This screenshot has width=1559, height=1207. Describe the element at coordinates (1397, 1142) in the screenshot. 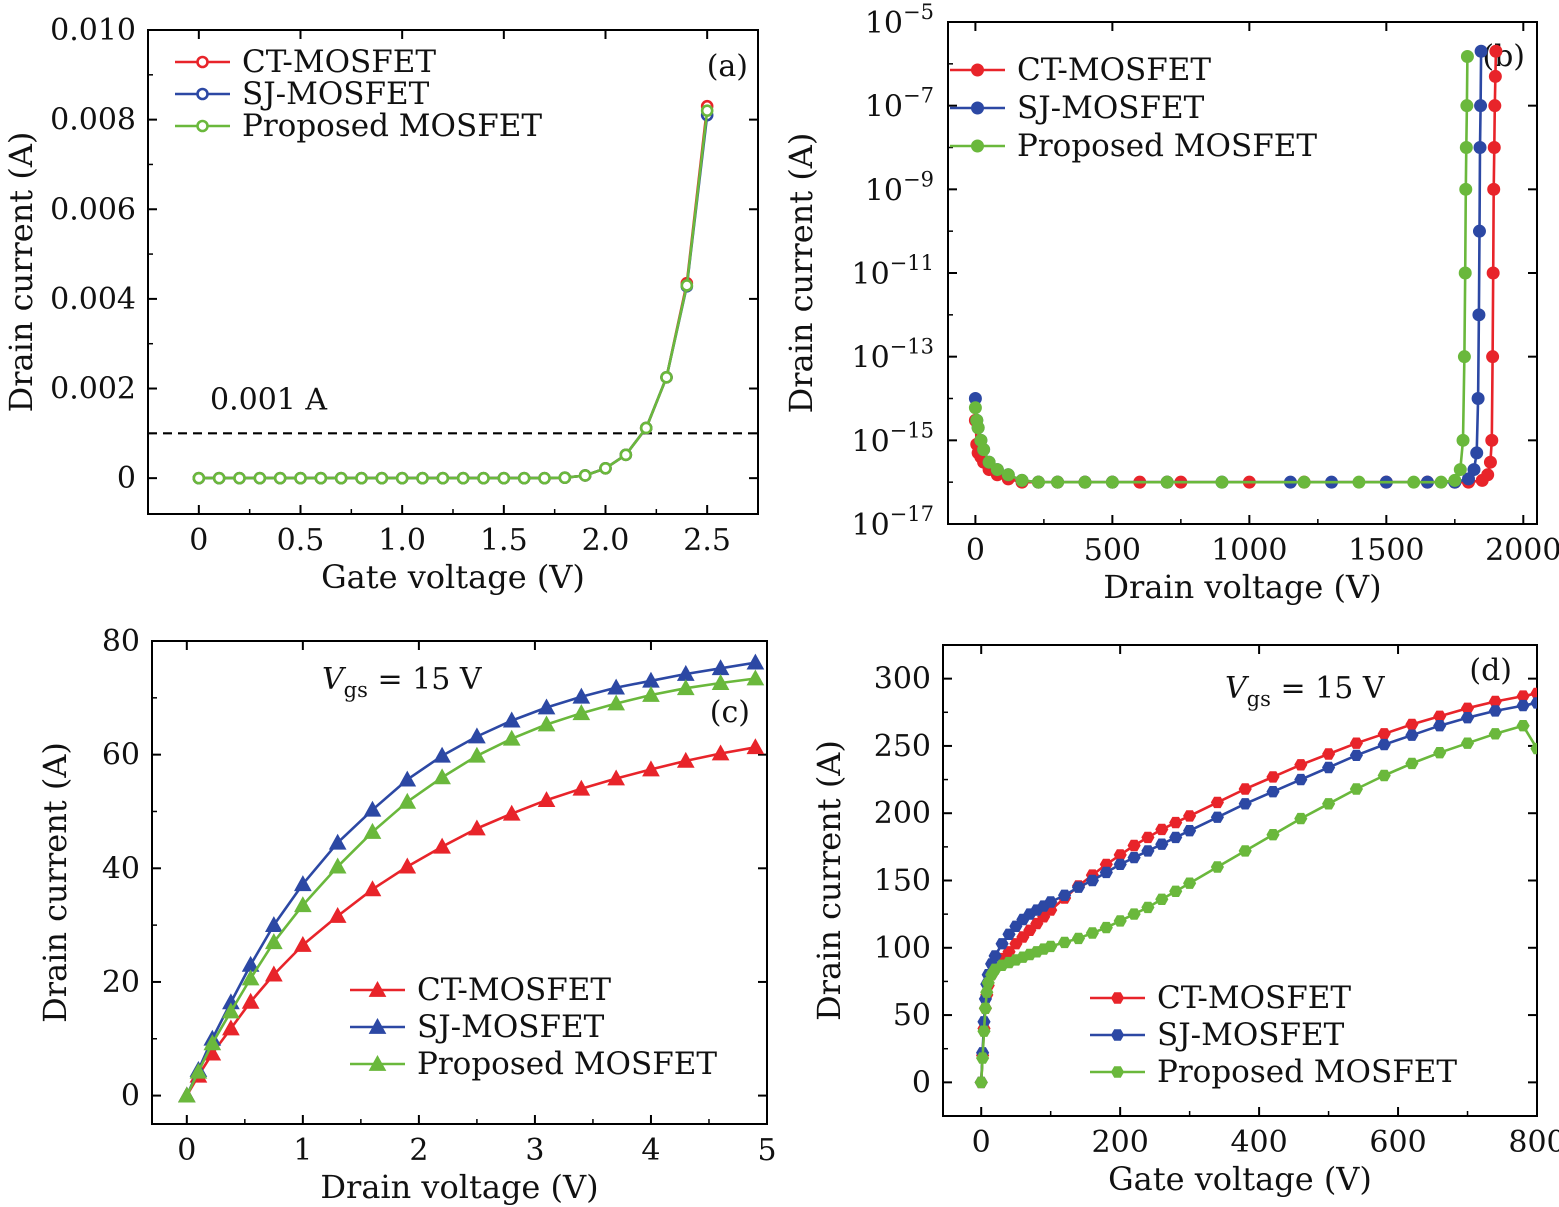

I see `x-tick-label: 600` at that location.